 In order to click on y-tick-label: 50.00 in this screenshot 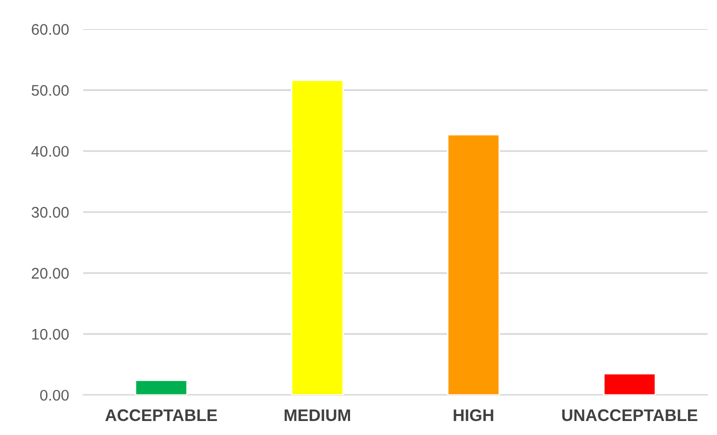, I will do `click(50, 90)`.